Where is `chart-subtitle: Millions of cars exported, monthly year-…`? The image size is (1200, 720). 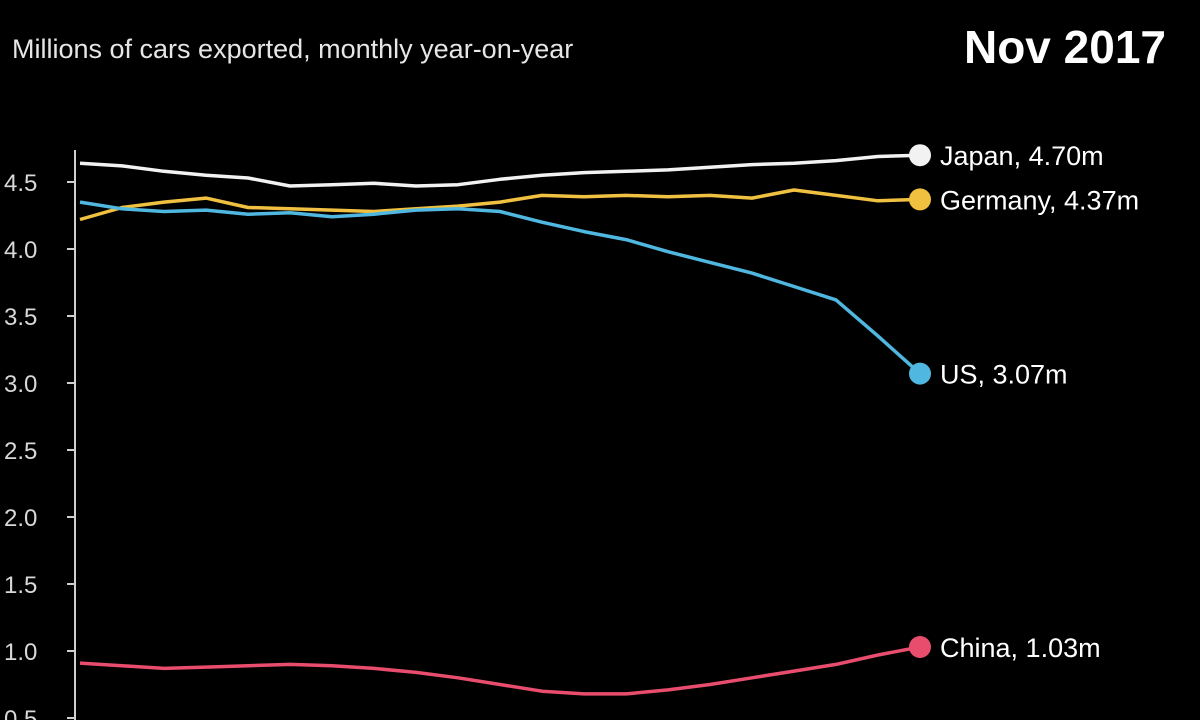 chart-subtitle: Millions of cars exported, monthly year-… is located at coordinates (293, 49).